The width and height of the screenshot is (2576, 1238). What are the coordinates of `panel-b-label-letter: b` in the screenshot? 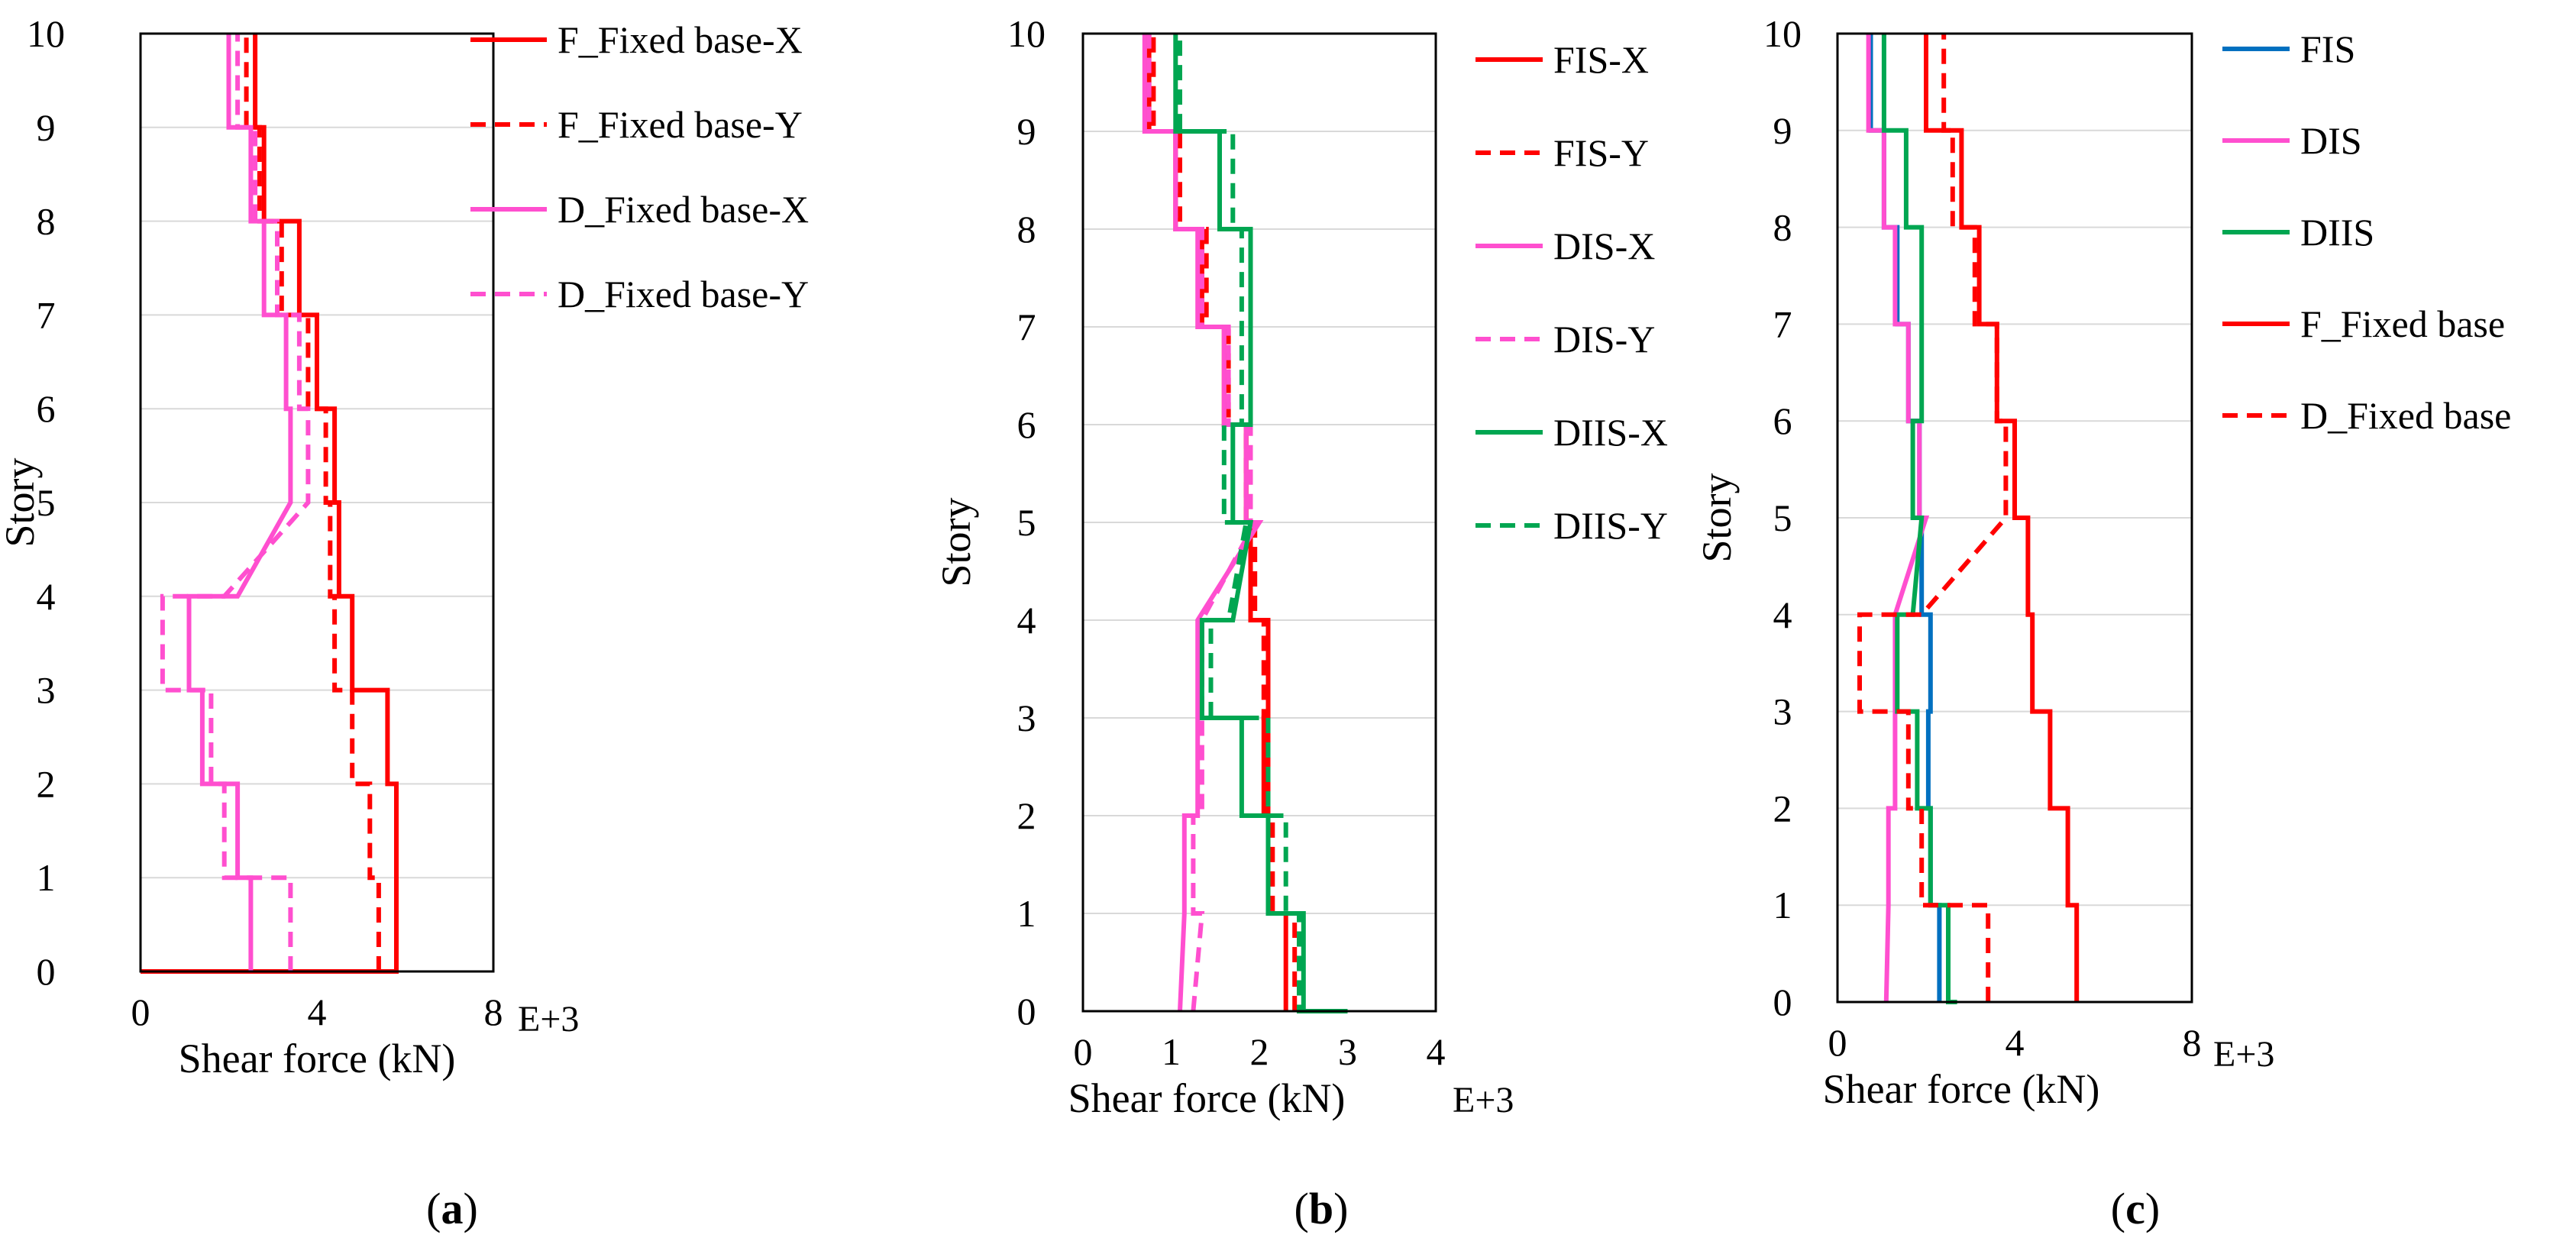 It's located at (1321, 1209).